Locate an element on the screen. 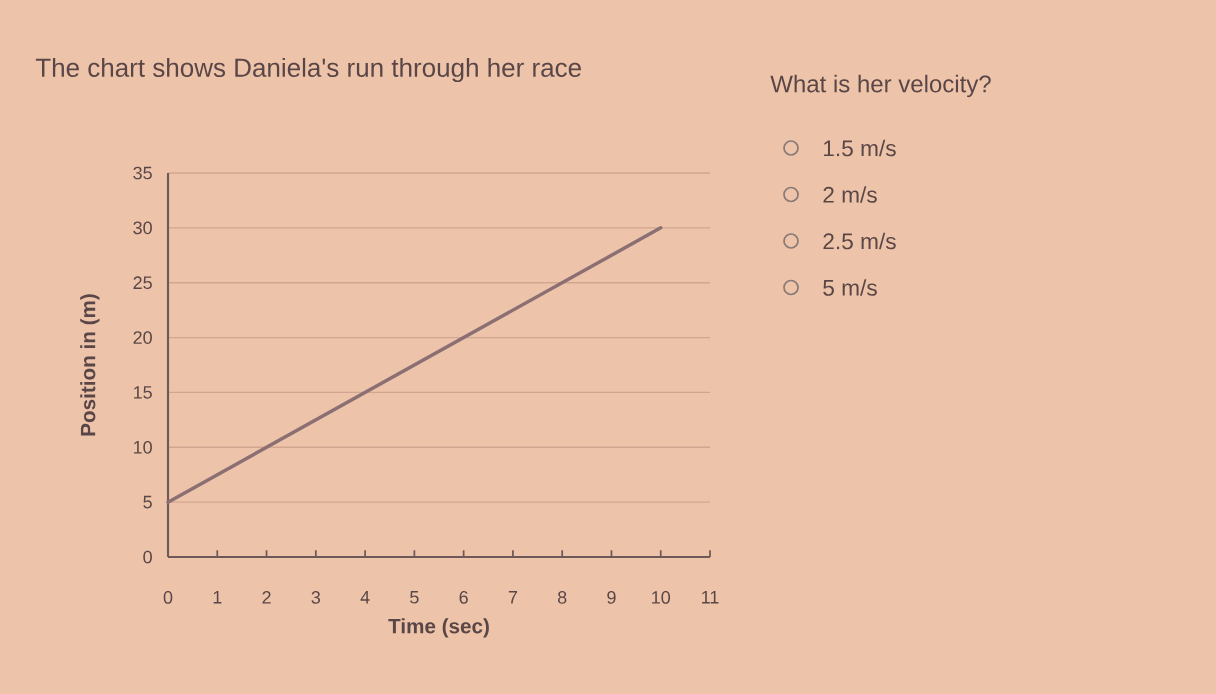  y-tick-label: 35 is located at coordinates (142, 173).